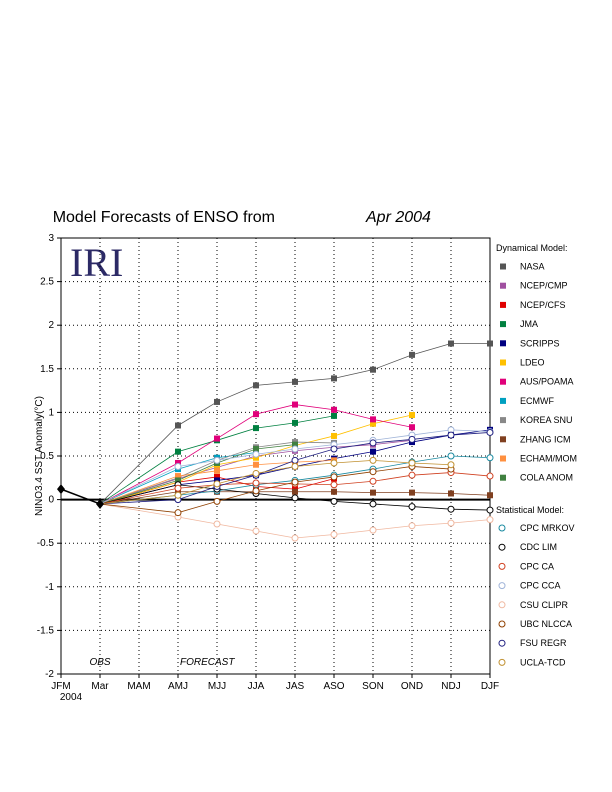 The height and width of the screenshot is (792, 612). I want to click on x-tick-label: DJF, so click(490, 686).